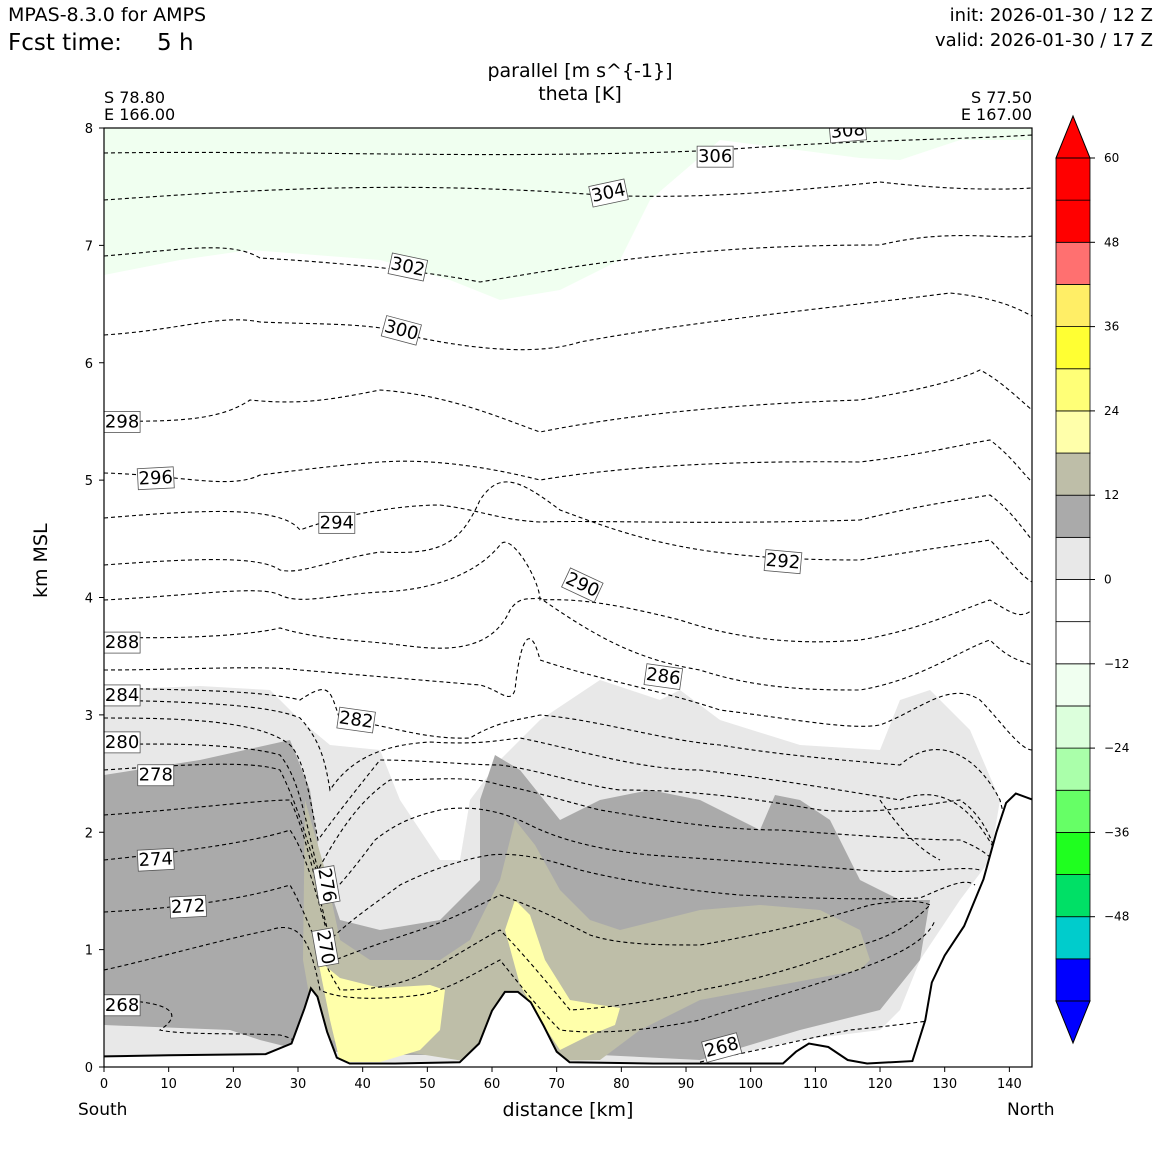 The width and height of the screenshot is (1160, 1160). I want to click on theta-label-274: 274, so click(155, 859).